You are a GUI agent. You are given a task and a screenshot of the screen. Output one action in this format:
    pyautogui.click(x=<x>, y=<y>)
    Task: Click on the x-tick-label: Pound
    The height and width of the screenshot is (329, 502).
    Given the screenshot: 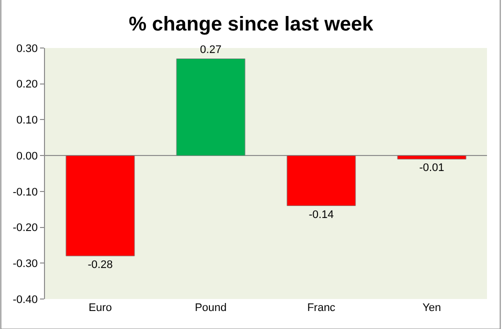 What is the action you would take?
    pyautogui.click(x=210, y=308)
    